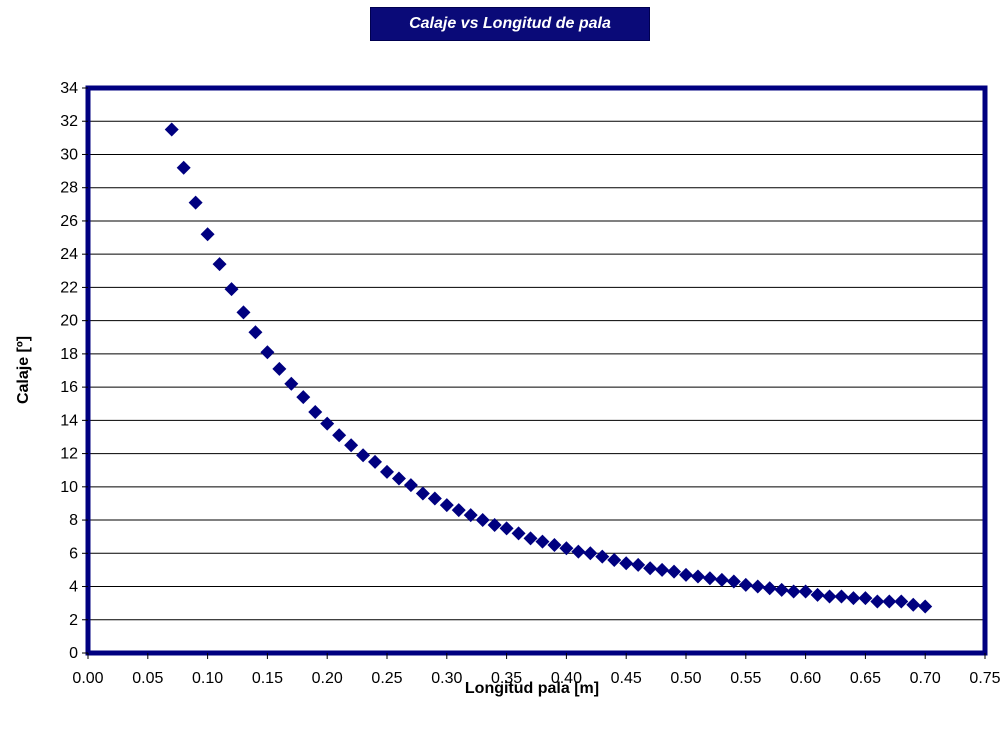 This screenshot has width=1008, height=729. Describe the element at coordinates (69, 287) in the screenshot. I see `y-tick-label: 22` at that location.